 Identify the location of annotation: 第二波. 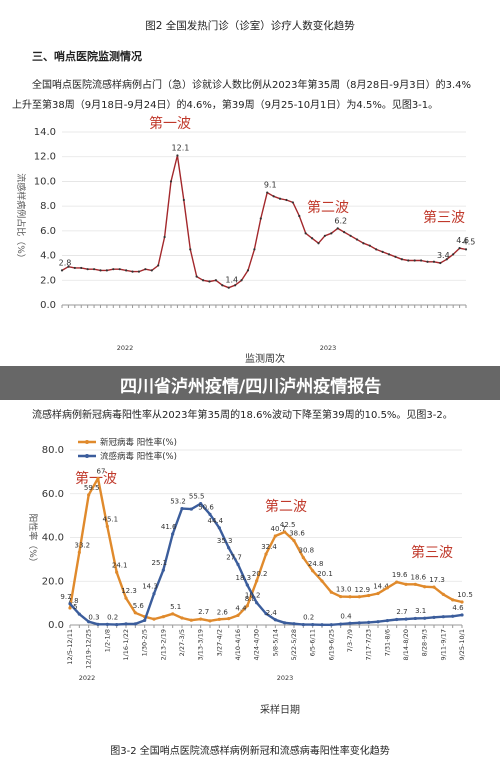
(286, 506).